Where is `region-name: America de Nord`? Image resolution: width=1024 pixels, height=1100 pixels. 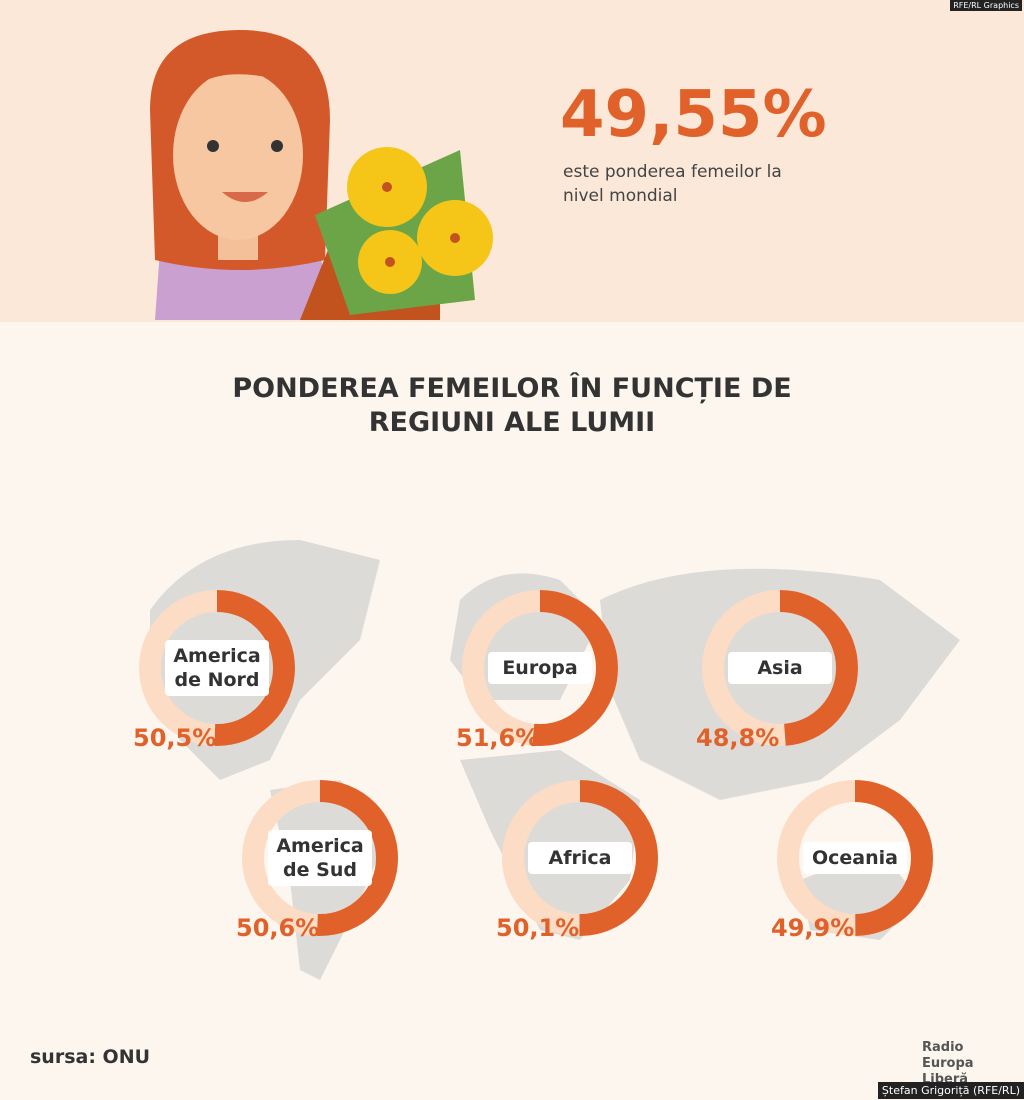
region-name: America de Nord is located at coordinates (217, 668).